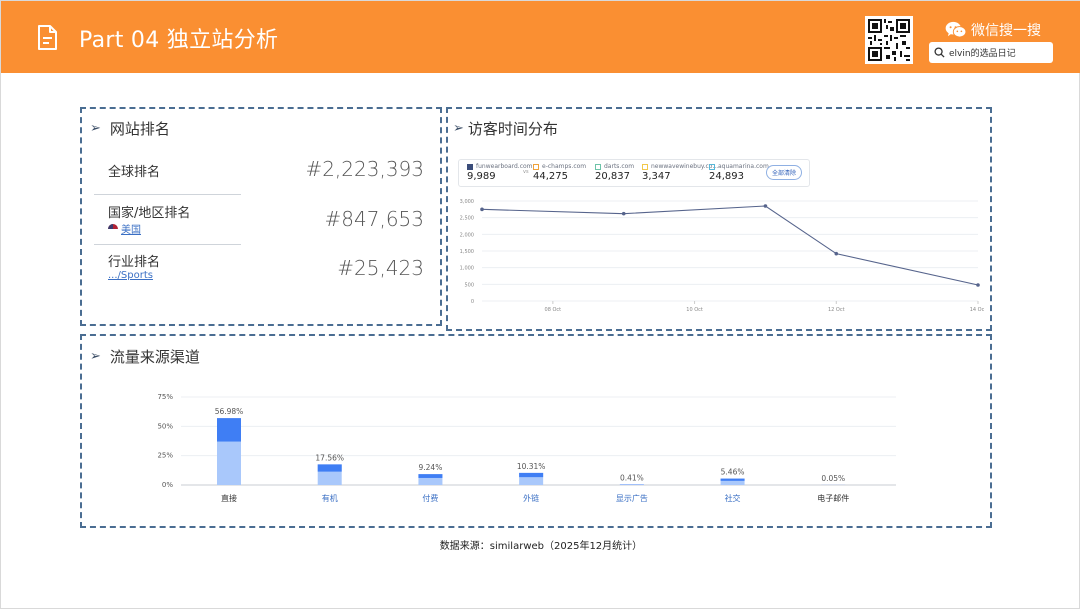 The height and width of the screenshot is (609, 1080). What do you see at coordinates (526, 172) in the screenshot?
I see `vs-label: vs` at bounding box center [526, 172].